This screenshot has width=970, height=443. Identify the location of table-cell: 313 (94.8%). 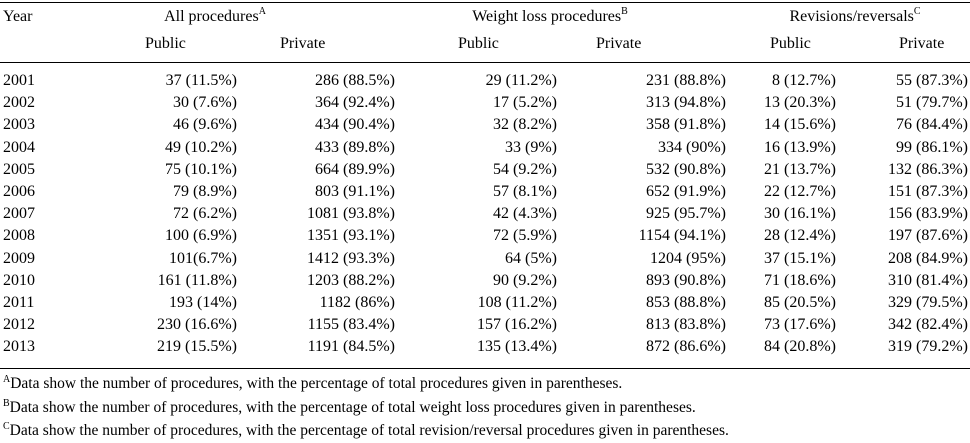
(686, 103).